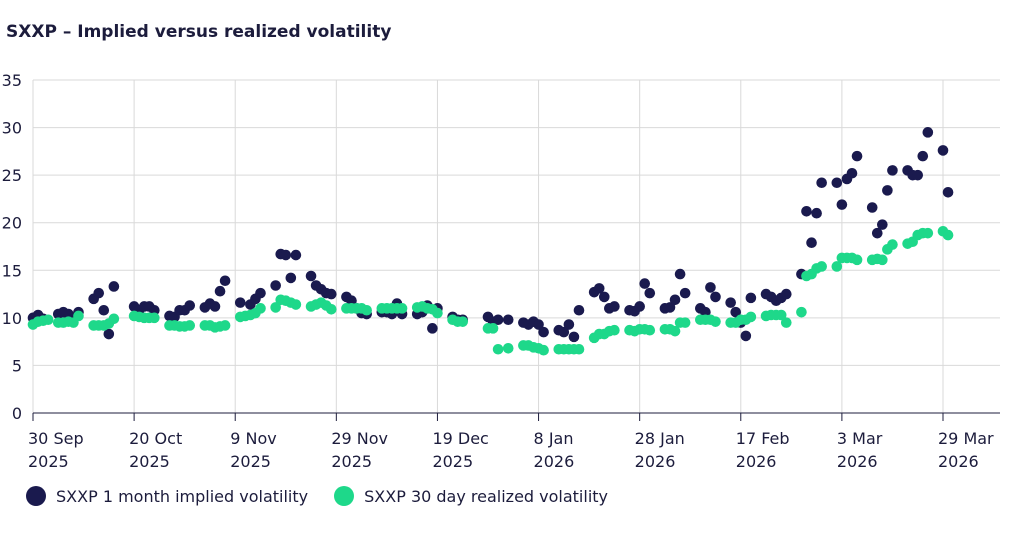  I want to click on y-tick-label: 15, so click(12, 270).